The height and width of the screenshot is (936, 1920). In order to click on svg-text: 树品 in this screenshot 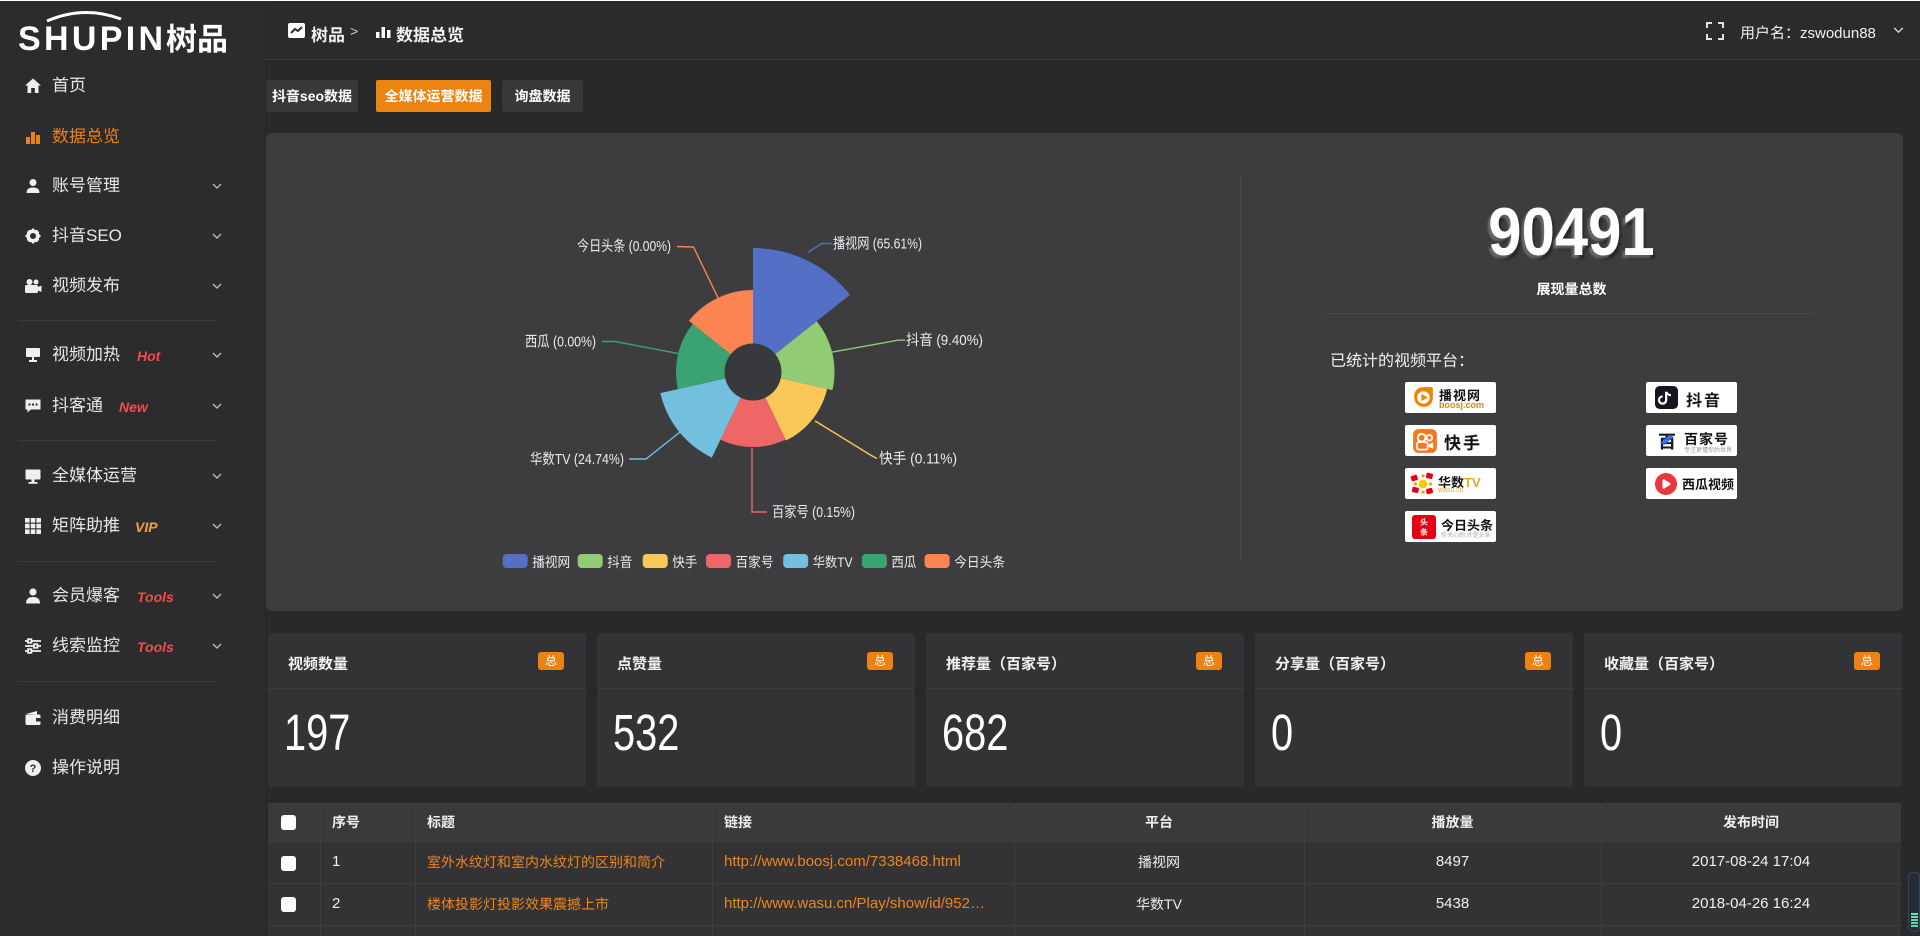, I will do `click(197, 34)`.